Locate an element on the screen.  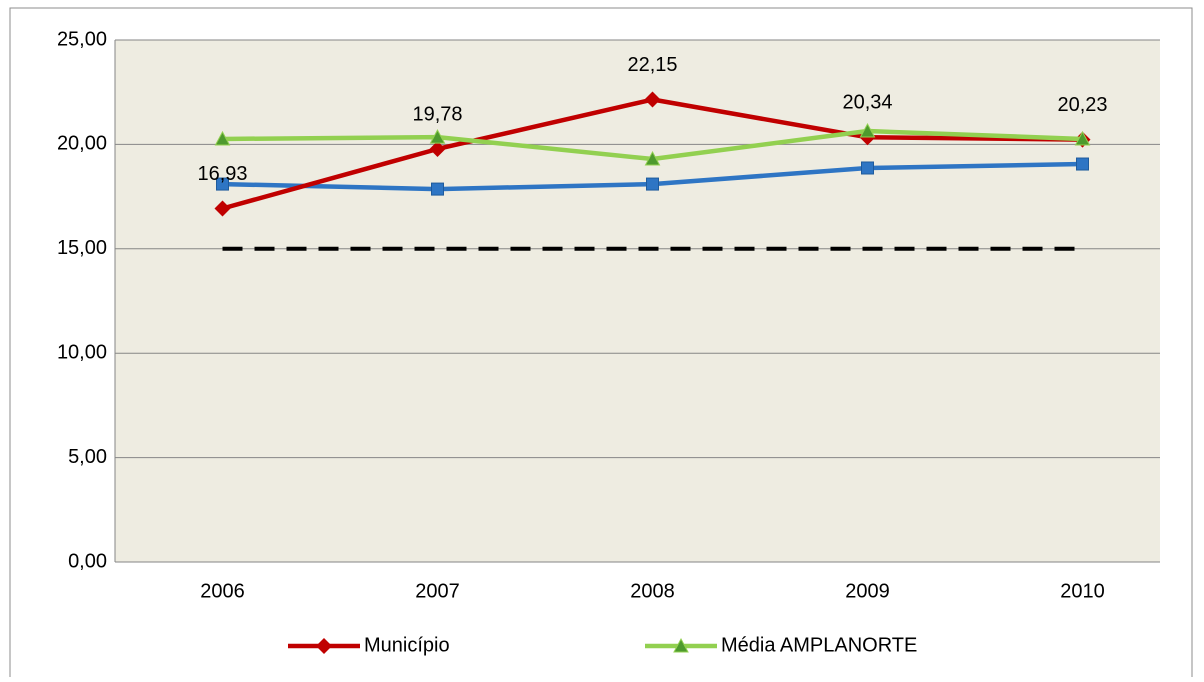
y-tick-label: 25,00 is located at coordinates (82, 39).